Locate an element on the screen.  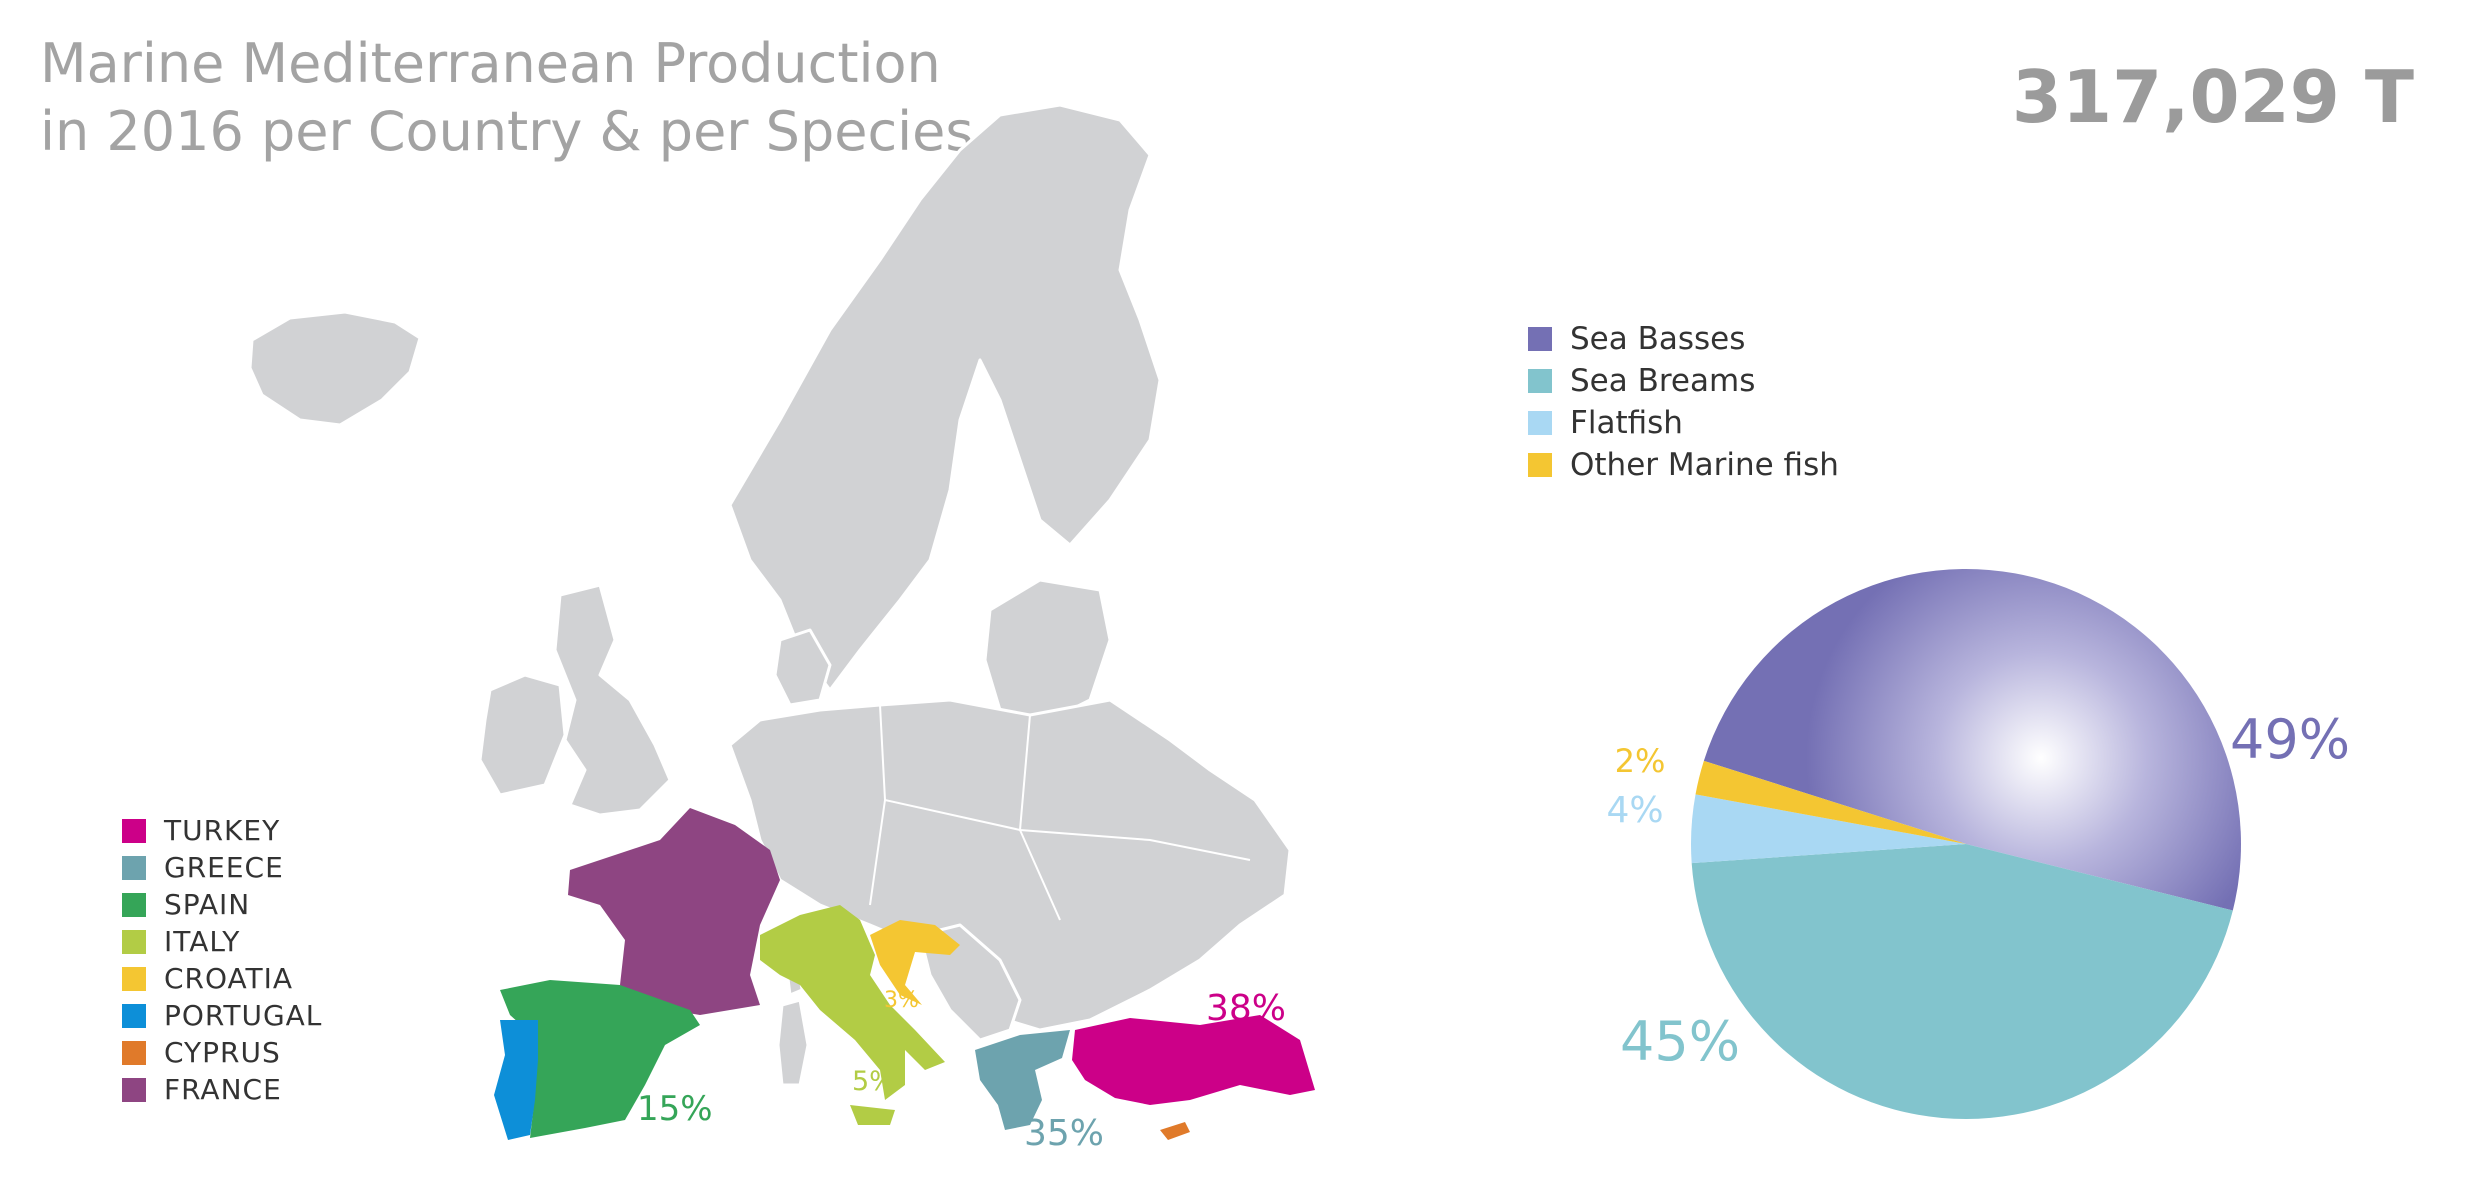
country-legend-item-croatia: CROATIA is located at coordinates (222, 978).